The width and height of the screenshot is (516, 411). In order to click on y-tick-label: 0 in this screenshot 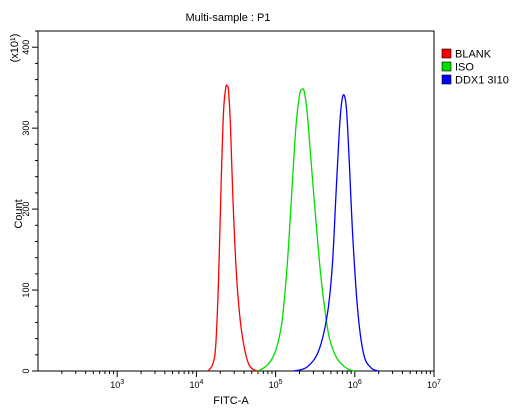, I will do `click(26, 370)`.